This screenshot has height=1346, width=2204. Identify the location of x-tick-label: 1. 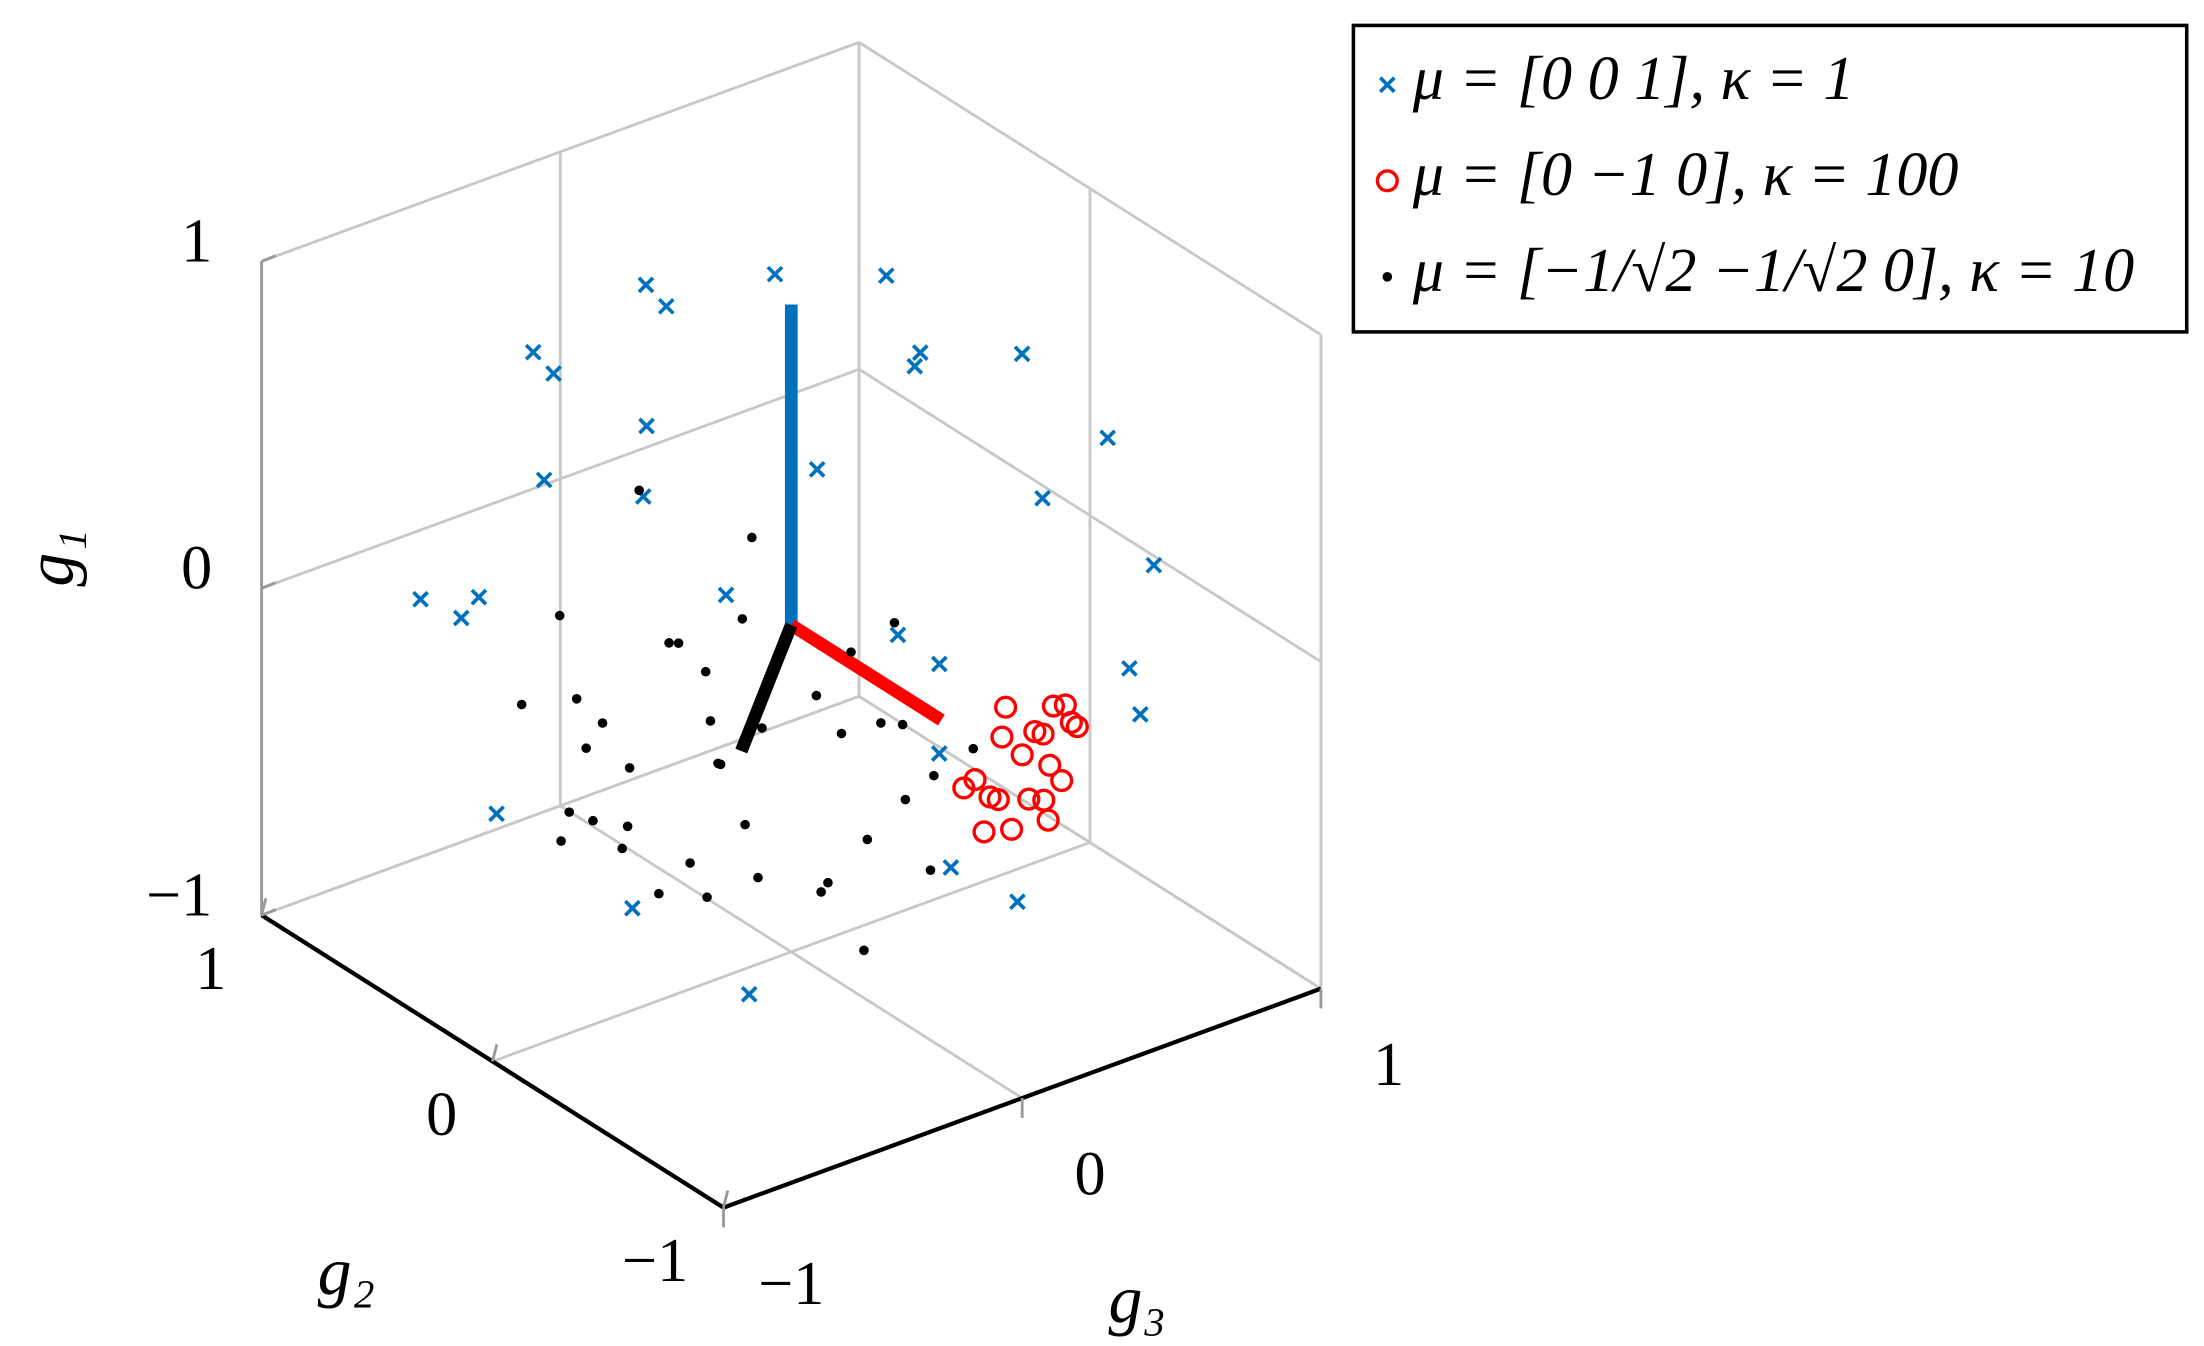
(1388, 1065).